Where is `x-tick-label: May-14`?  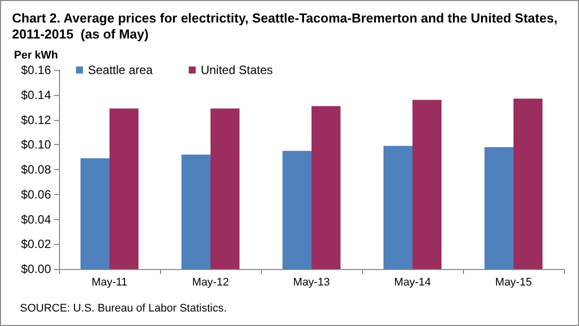 x-tick-label: May-14 is located at coordinates (412, 282).